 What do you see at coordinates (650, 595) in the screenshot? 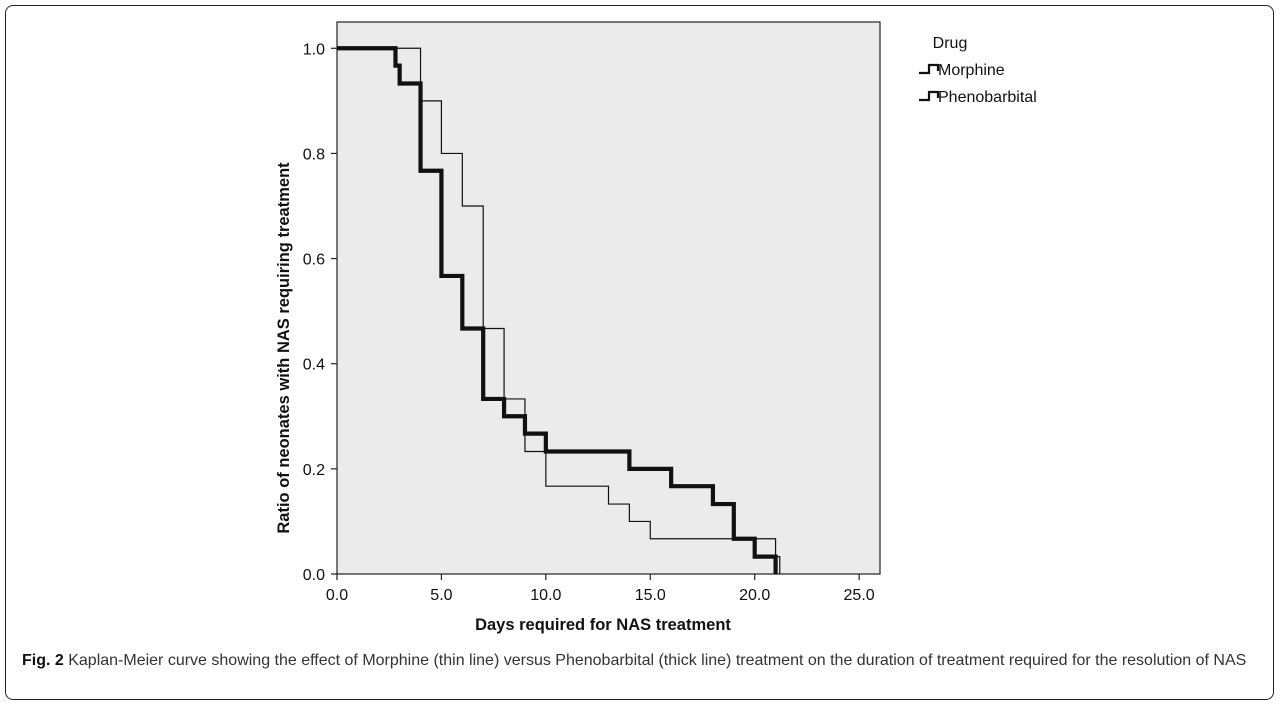
I see `x-tick-label: 15.0` at bounding box center [650, 595].